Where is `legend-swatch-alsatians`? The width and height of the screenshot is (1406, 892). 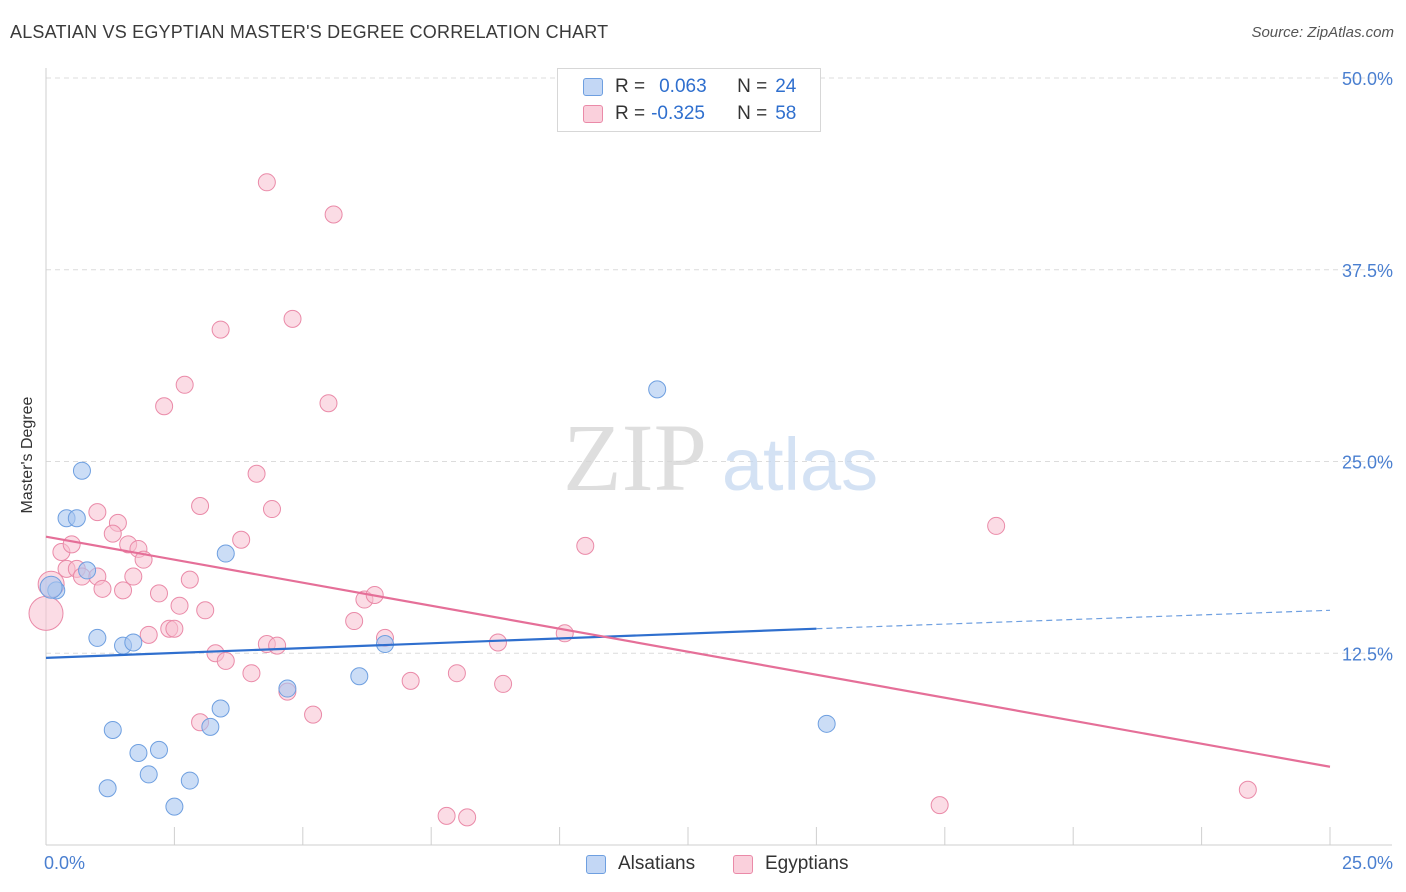 legend-swatch-alsatians is located at coordinates (593, 87).